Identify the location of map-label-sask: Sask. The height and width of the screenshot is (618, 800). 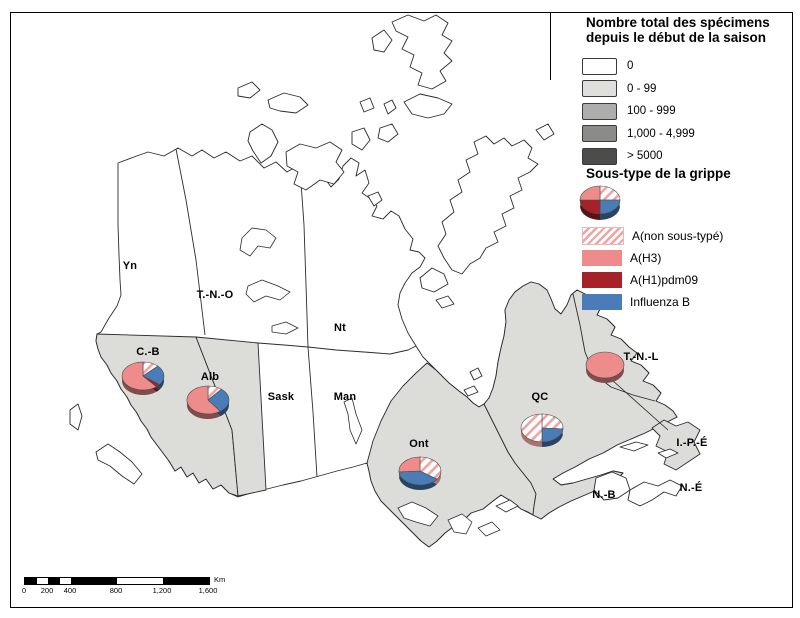
(281, 397).